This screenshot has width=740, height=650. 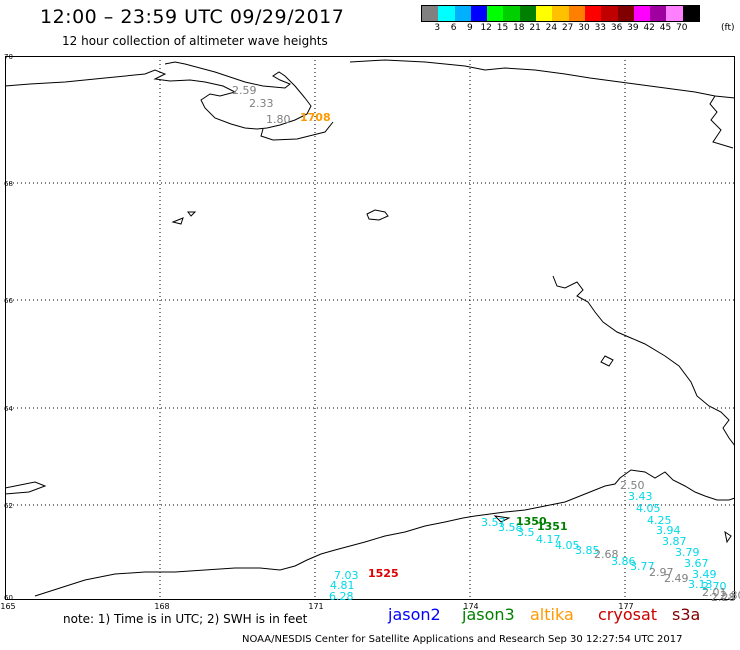 I want to click on latitude-label: 68, so click(x=8, y=184).